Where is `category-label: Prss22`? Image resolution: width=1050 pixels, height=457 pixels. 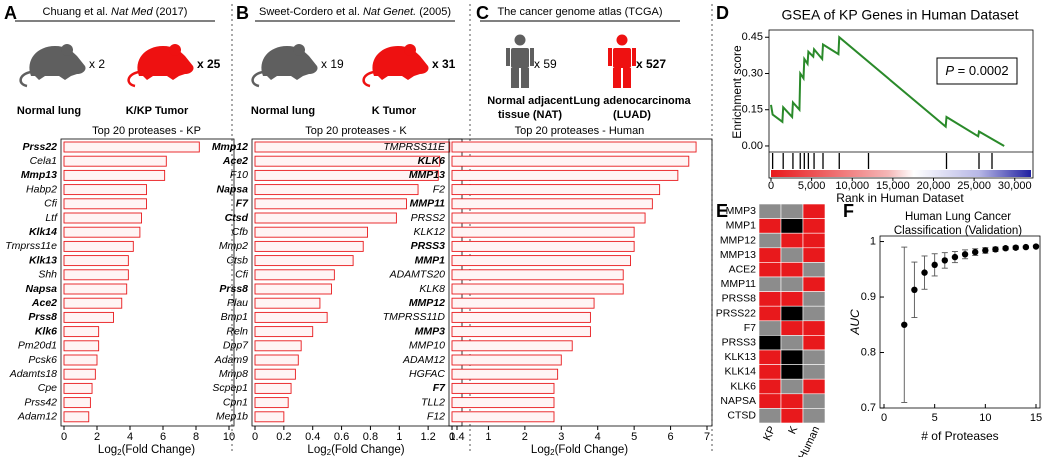
category-label: Prss22 is located at coordinates (40, 147).